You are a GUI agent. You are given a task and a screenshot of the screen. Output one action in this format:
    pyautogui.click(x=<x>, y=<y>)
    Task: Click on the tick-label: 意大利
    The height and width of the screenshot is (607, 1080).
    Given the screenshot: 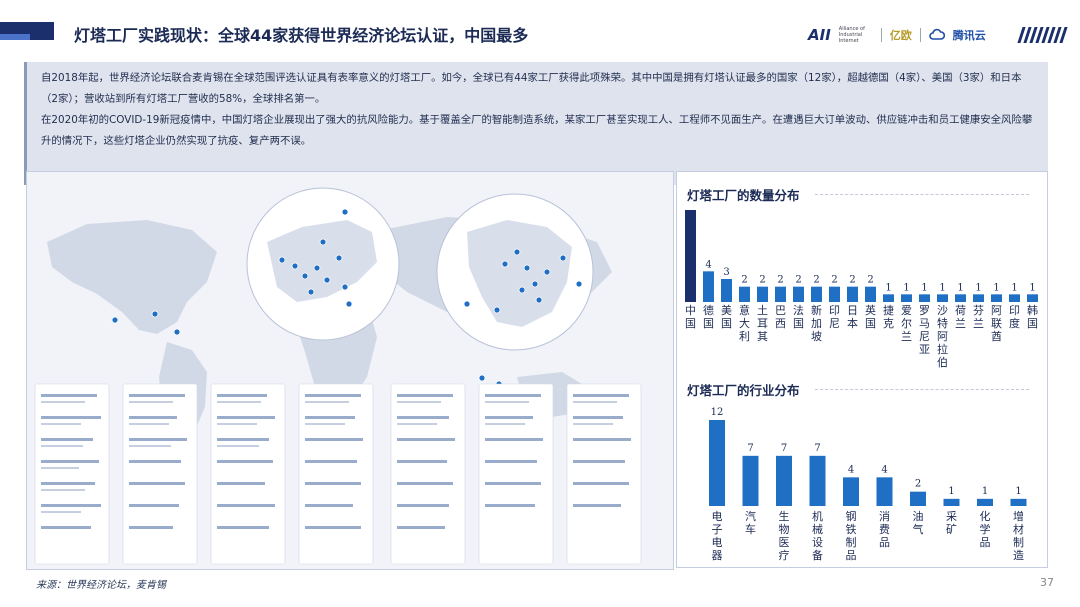 What is the action you would take?
    pyautogui.click(x=744, y=323)
    